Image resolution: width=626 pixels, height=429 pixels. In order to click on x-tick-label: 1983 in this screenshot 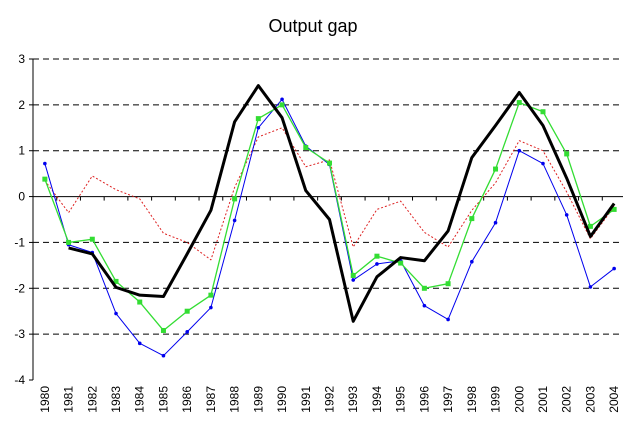, I will do `click(116, 399)`.